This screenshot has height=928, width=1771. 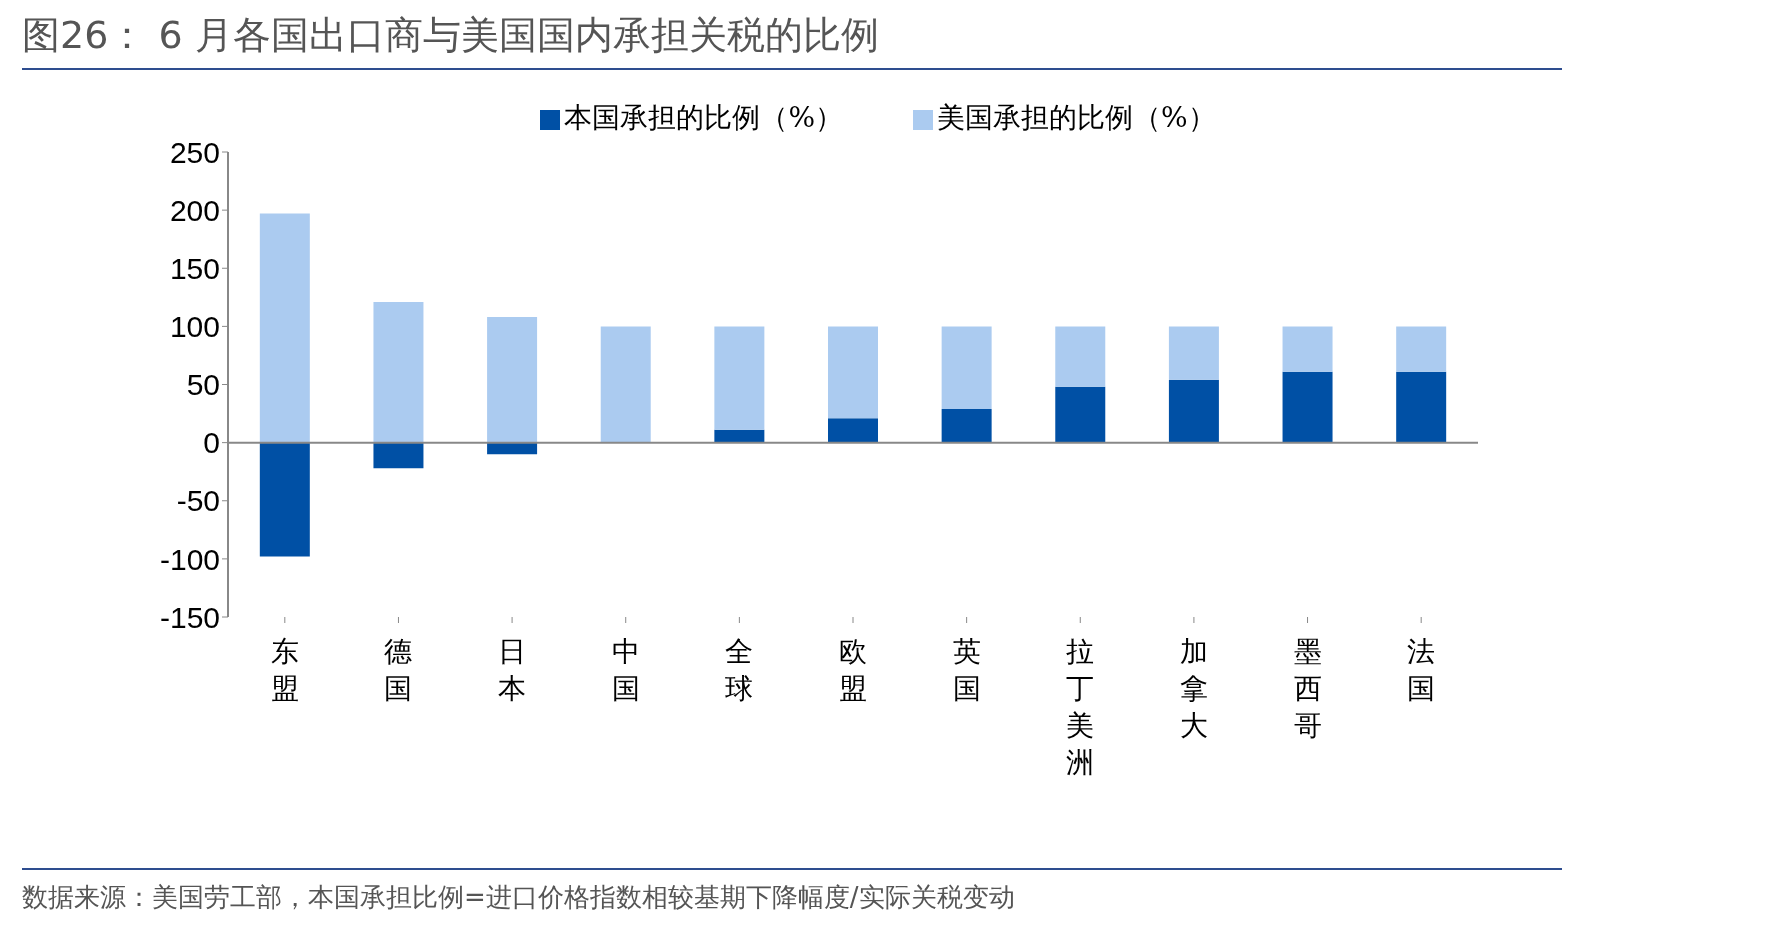 I want to click on x-tick-label: 全球, so click(x=739, y=670).